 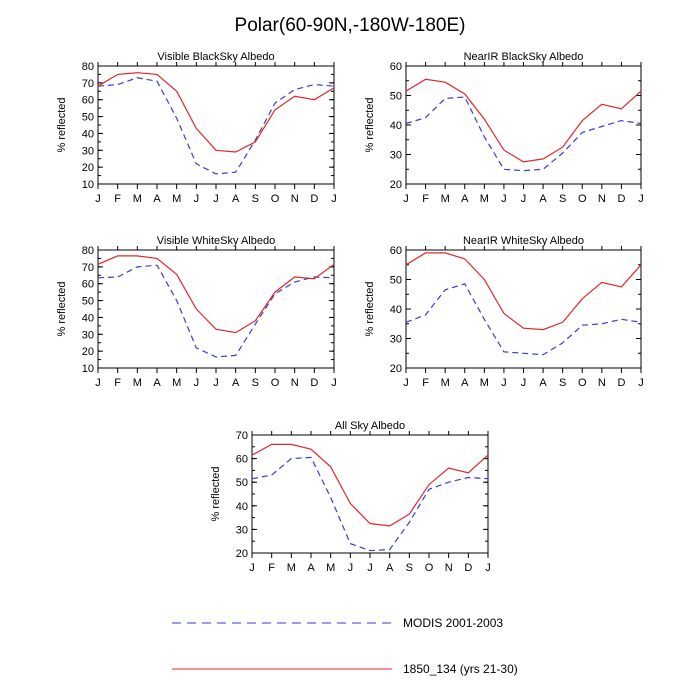 What do you see at coordinates (370, 426) in the screenshot?
I see `panel-title: All Sky Albedo` at bounding box center [370, 426].